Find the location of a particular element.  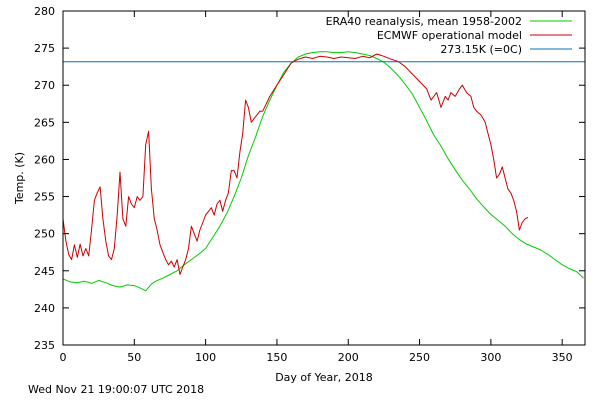

y-tick-label: 280 is located at coordinates (44, 11).